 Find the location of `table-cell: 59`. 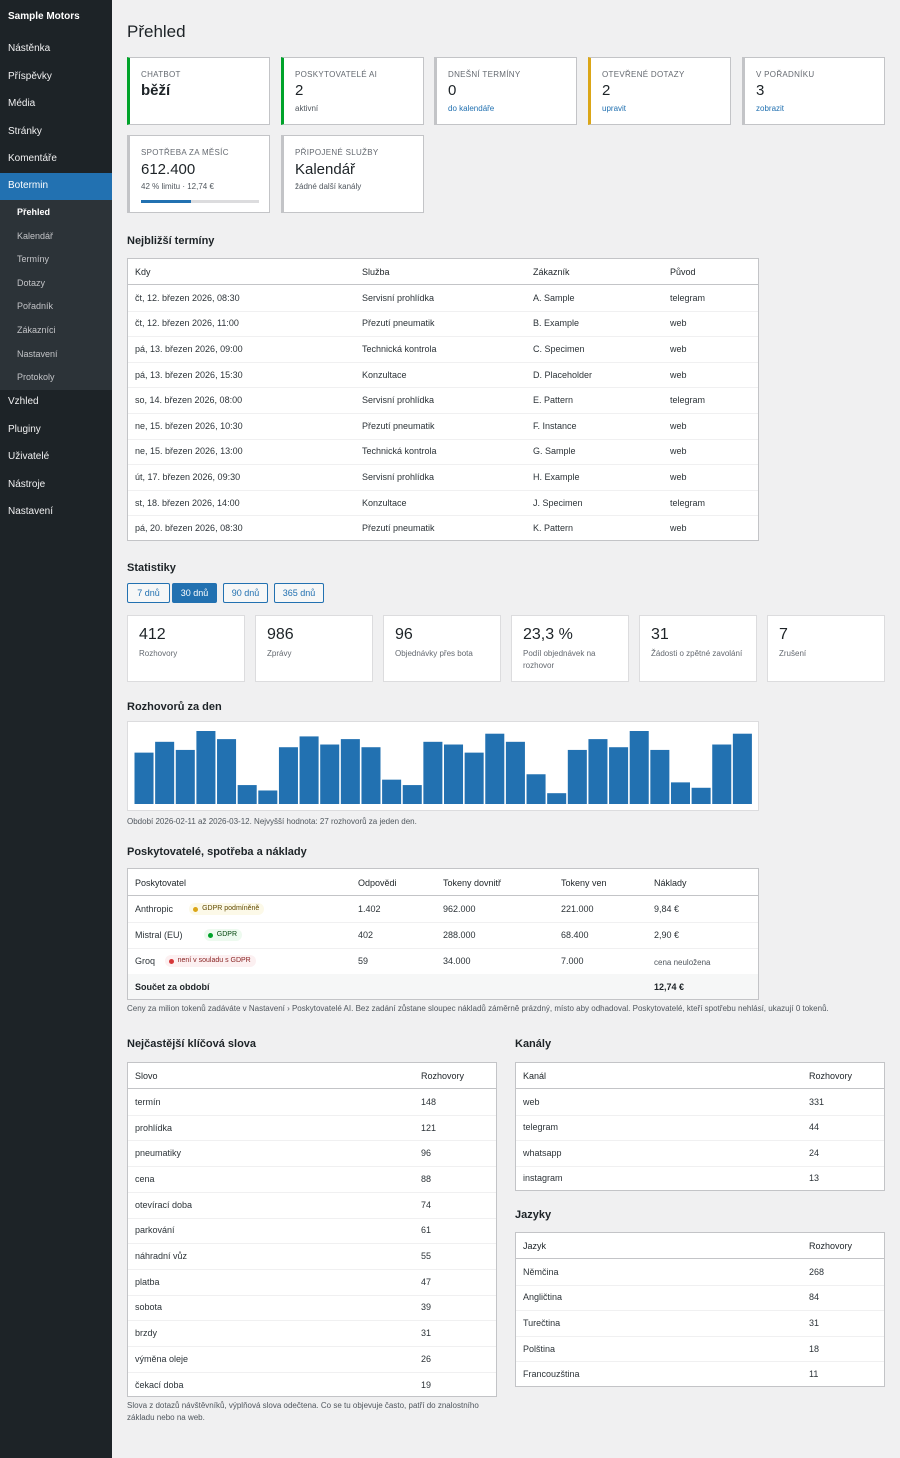

table-cell: 59 is located at coordinates (363, 961).